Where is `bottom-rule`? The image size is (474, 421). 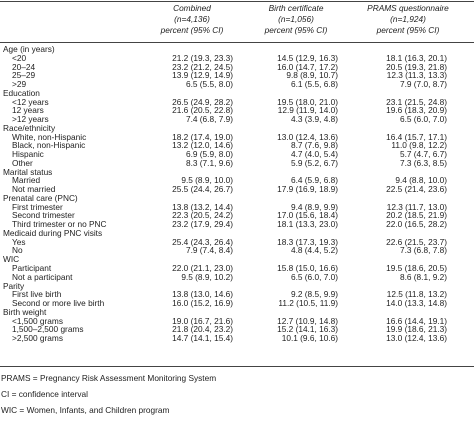 bottom-rule is located at coordinates (237, 366).